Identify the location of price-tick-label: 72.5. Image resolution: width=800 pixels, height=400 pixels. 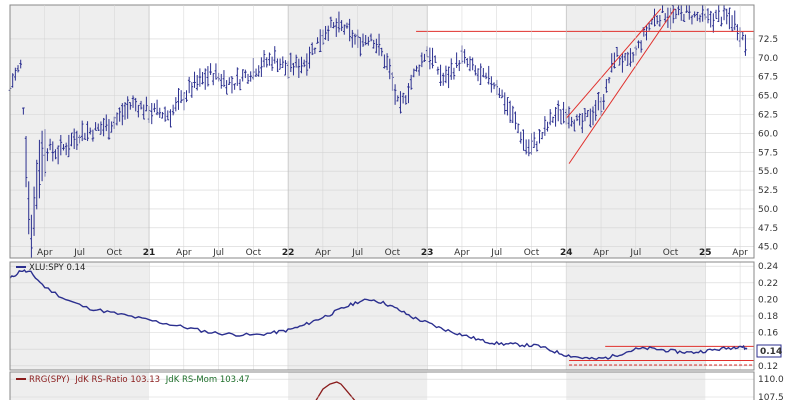
(768, 40).